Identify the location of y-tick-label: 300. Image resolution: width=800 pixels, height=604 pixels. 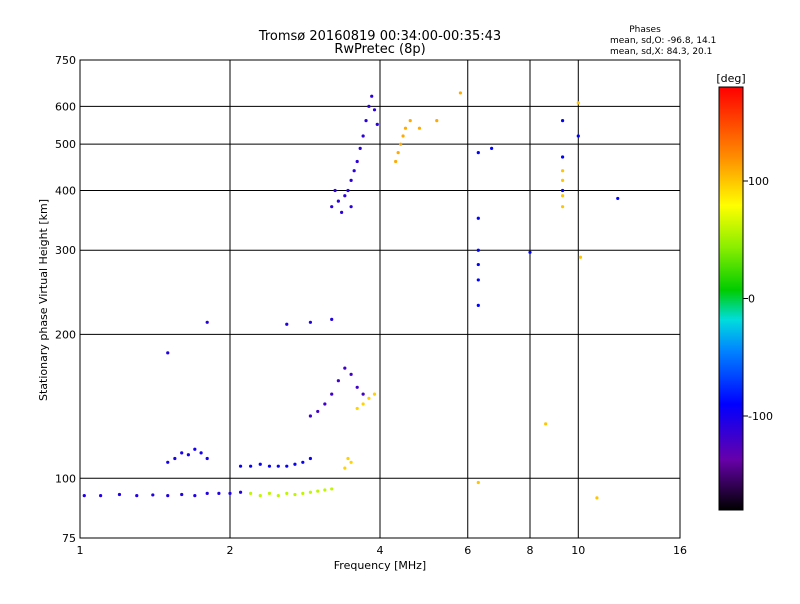
(65, 250).